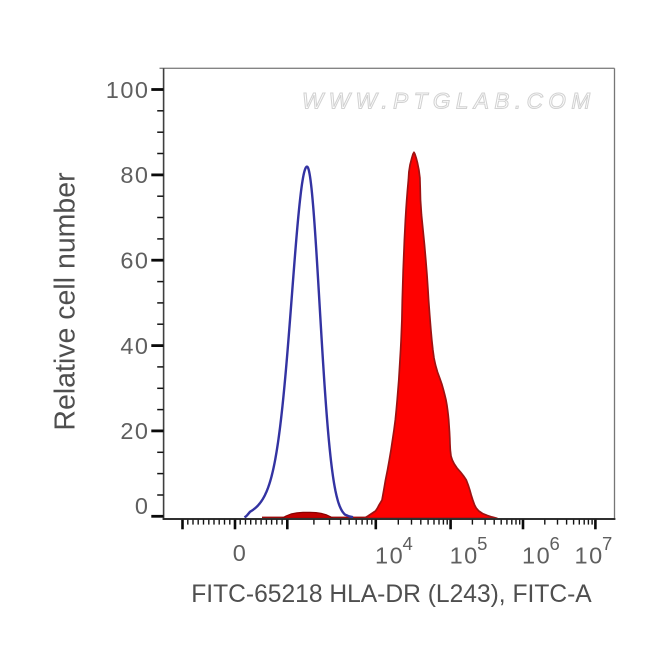 The height and width of the screenshot is (646, 650). I want to click on svg-text: 4, so click(408, 543).